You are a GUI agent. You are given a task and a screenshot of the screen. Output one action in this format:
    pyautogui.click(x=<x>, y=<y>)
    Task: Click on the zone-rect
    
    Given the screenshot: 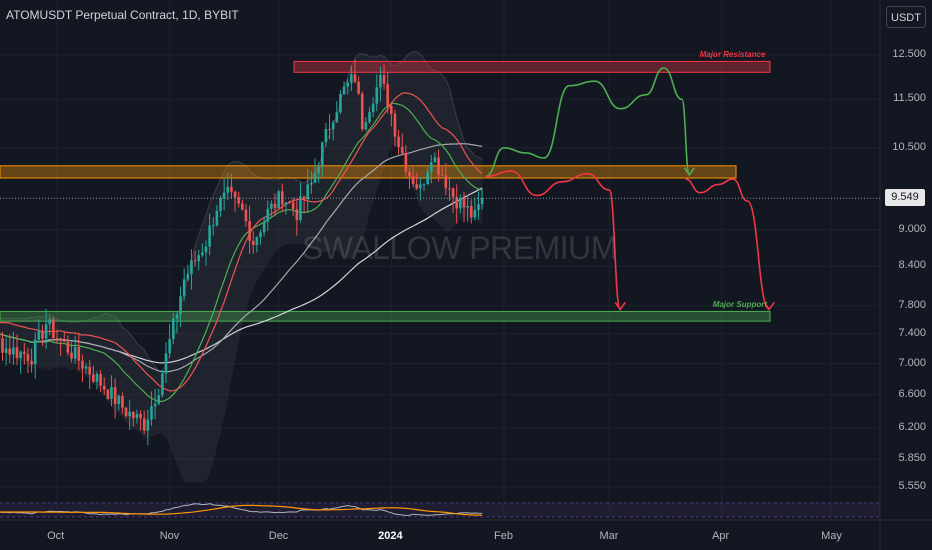 What is the action you would take?
    pyautogui.click(x=532, y=66)
    